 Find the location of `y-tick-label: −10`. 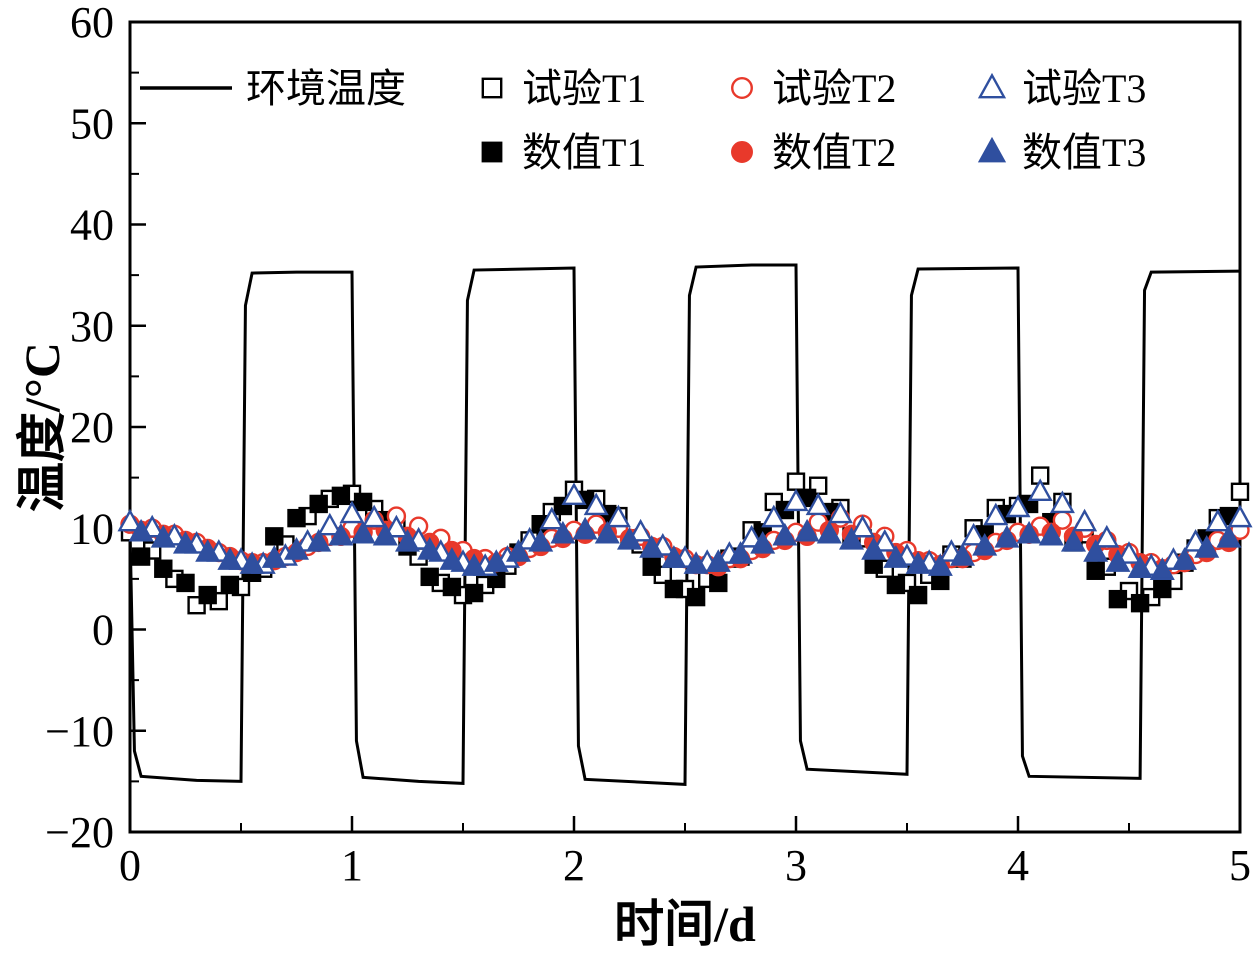

y-tick-label: −10 is located at coordinates (79, 731).